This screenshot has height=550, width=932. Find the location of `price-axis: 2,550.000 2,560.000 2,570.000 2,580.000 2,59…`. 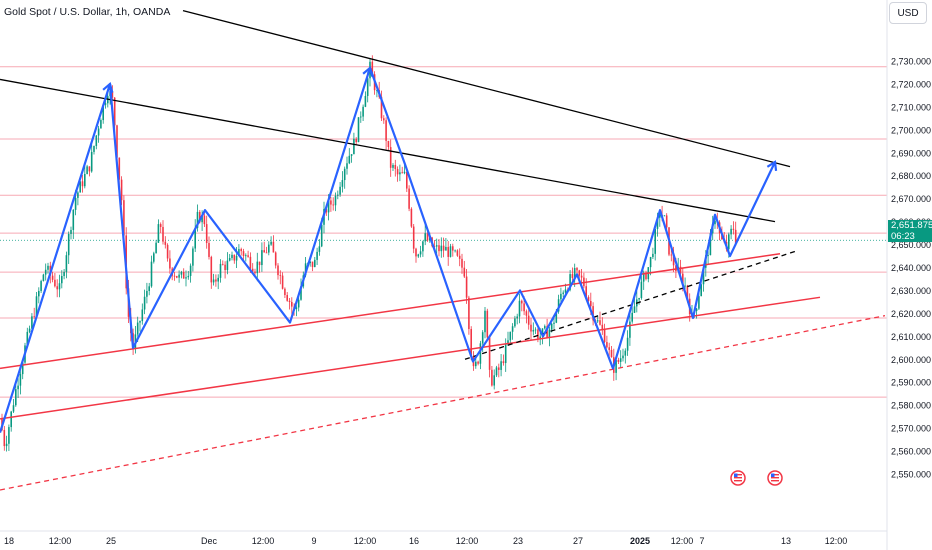

price-axis: 2,550.000 2,560.000 2,570.000 2,580.000 2,59… is located at coordinates (911, 268).